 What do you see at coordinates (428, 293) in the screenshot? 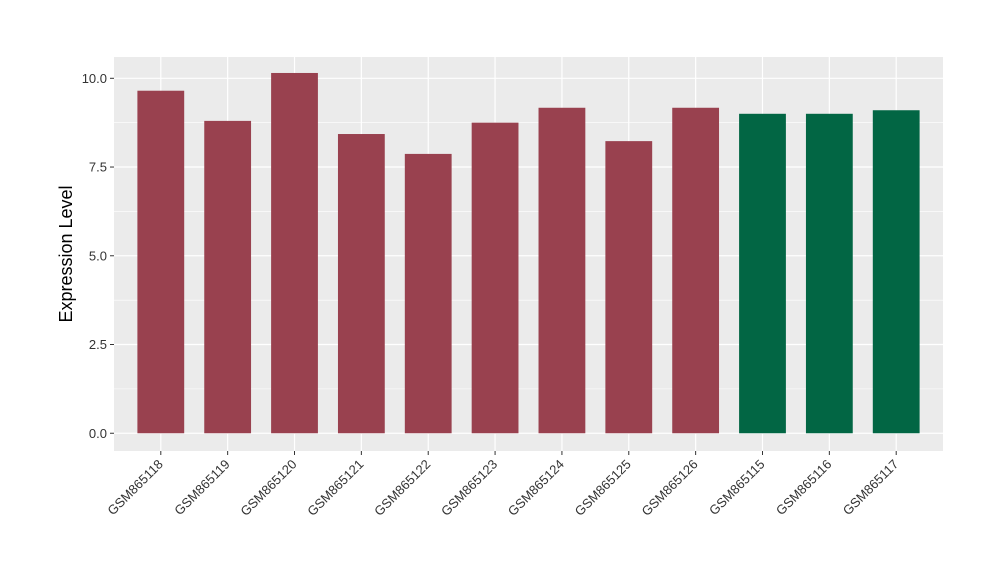
I see `bar-gsm865122` at bounding box center [428, 293].